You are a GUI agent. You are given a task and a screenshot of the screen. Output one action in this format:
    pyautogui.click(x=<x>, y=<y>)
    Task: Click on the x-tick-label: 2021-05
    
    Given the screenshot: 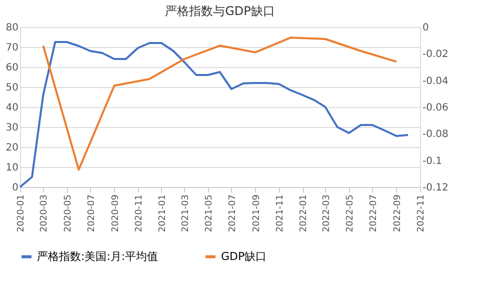 What is the action you would take?
    pyautogui.click(x=209, y=213)
    